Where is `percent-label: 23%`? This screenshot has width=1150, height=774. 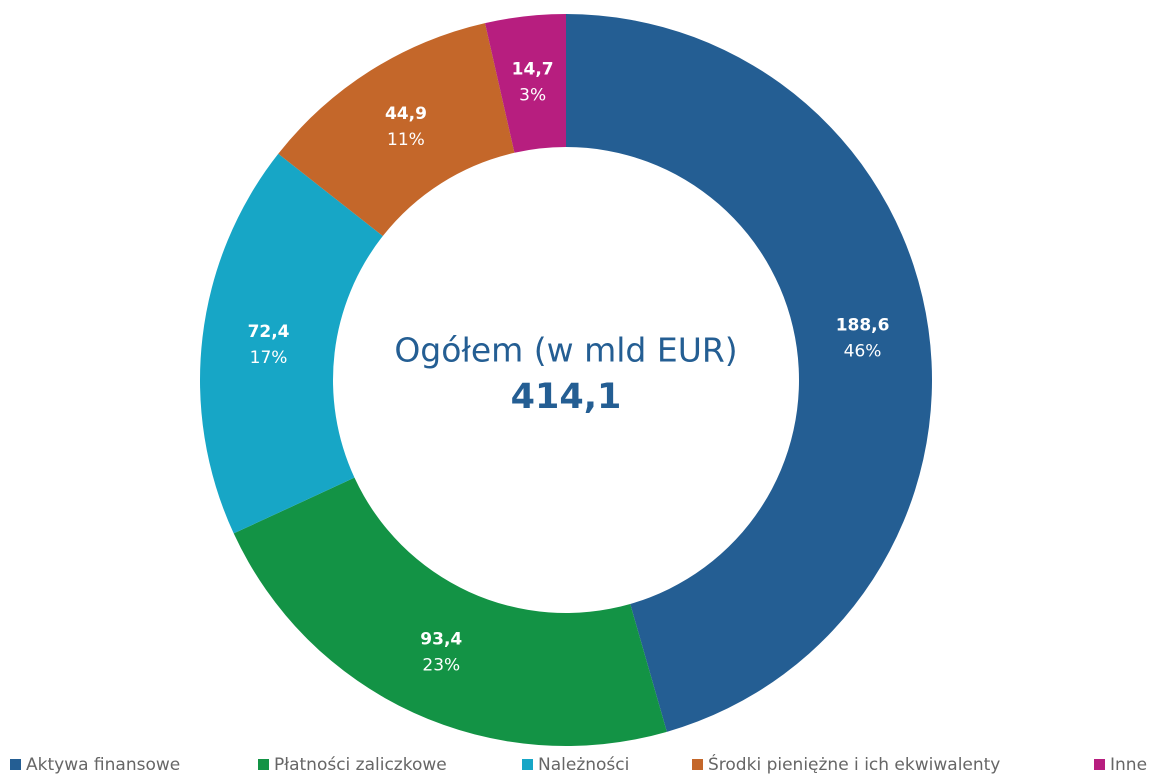
percent-label: 23% is located at coordinates (441, 665).